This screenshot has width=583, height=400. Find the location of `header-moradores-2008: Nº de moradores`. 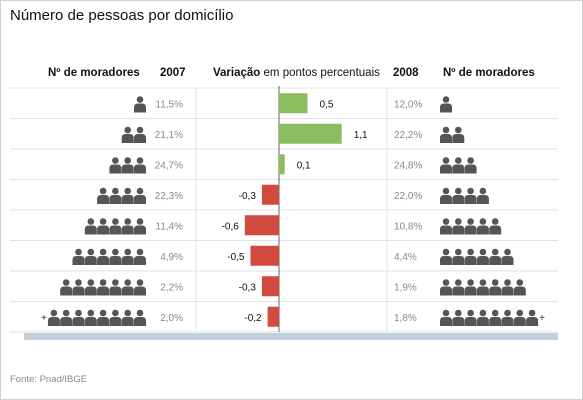

header-moradores-2008: Nº de moradores is located at coordinates (489, 73).